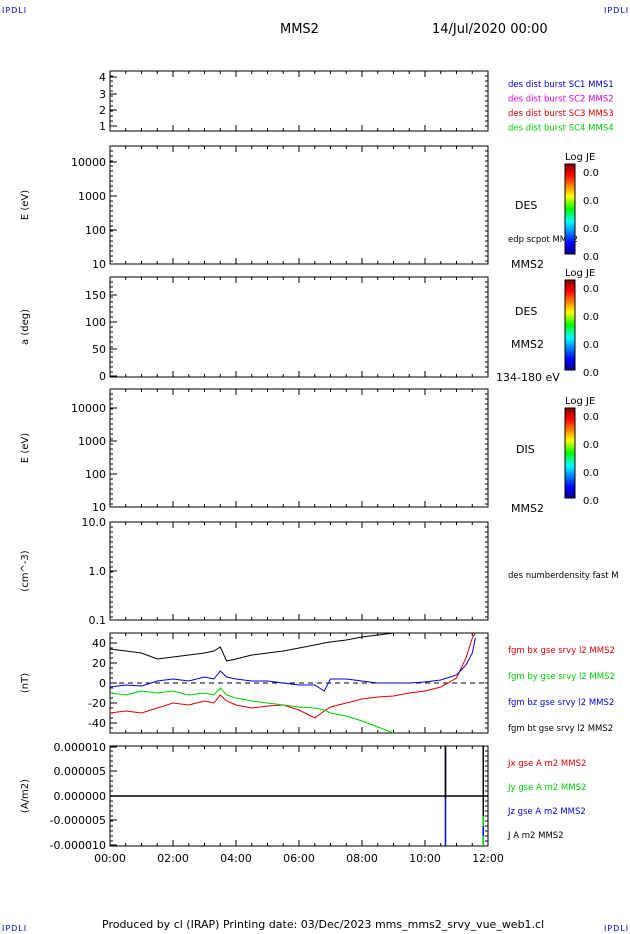 The image size is (630, 934). I want to click on x-tick-label: 00:00, so click(110, 858).